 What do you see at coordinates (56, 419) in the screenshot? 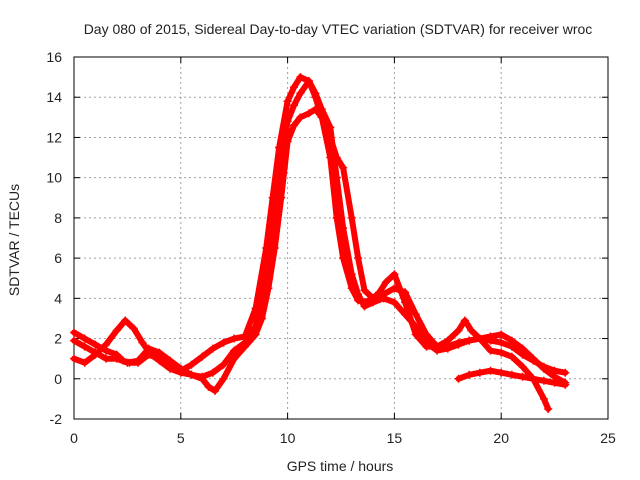
I see `y-tick-label: -2` at bounding box center [56, 419].